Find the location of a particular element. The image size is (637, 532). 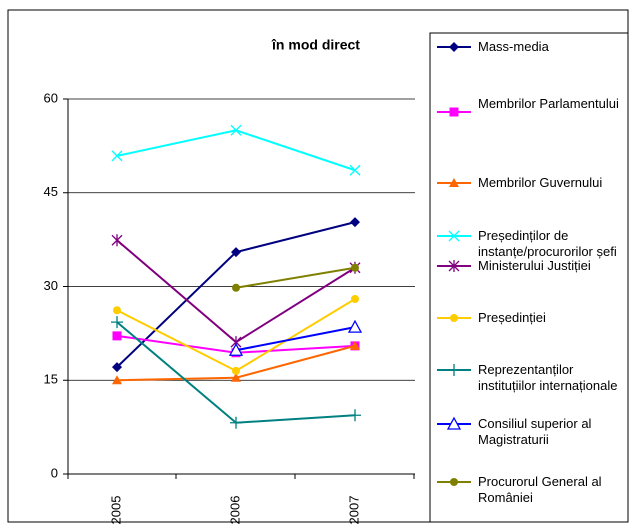

y-tick-label: 45 is located at coordinates (51, 191).